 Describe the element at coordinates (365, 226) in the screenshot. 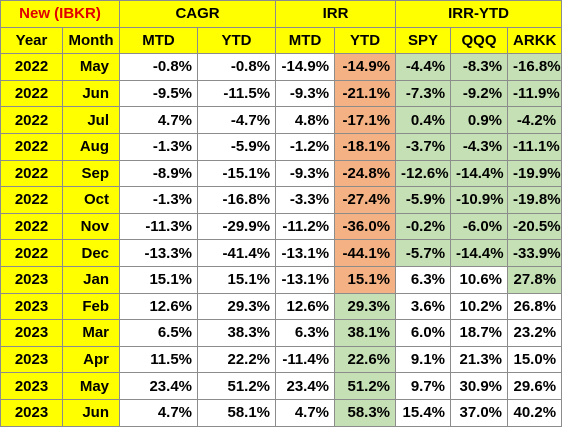

I see `irr-ytd-cell: -36.0%` at that location.